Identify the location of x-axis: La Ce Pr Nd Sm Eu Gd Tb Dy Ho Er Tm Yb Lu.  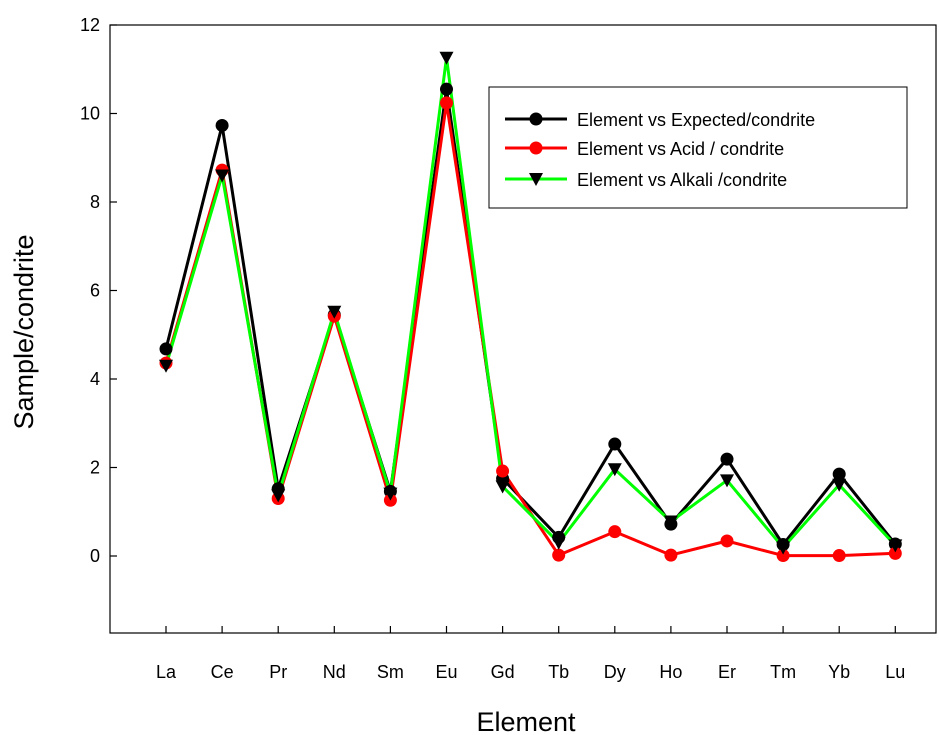
(530, 654).